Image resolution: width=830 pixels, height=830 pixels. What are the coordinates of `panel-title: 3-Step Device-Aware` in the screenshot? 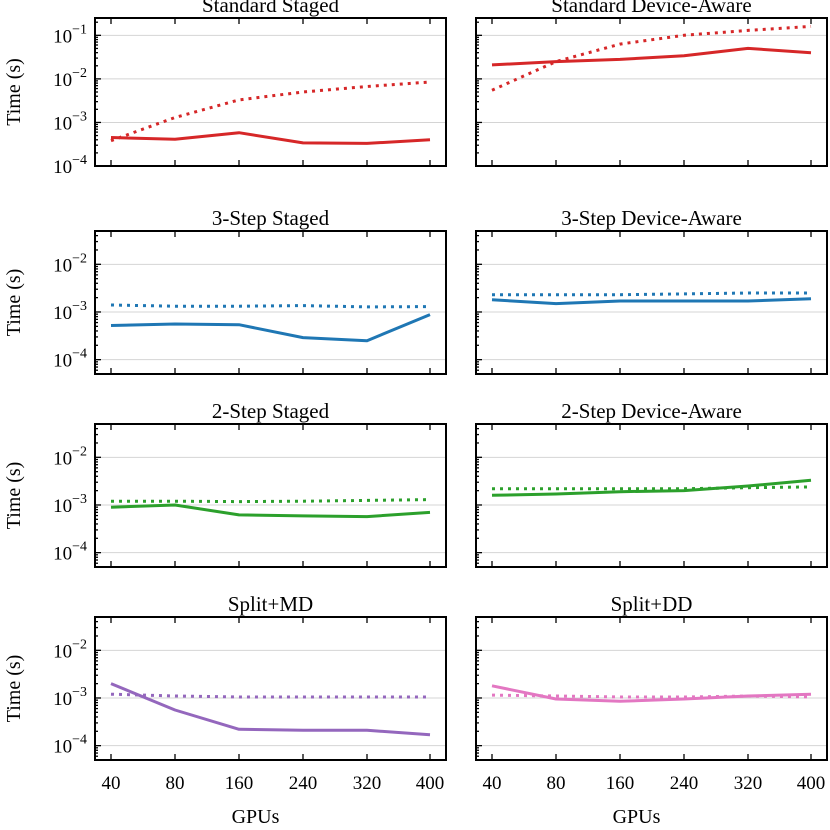 It's located at (651, 218).